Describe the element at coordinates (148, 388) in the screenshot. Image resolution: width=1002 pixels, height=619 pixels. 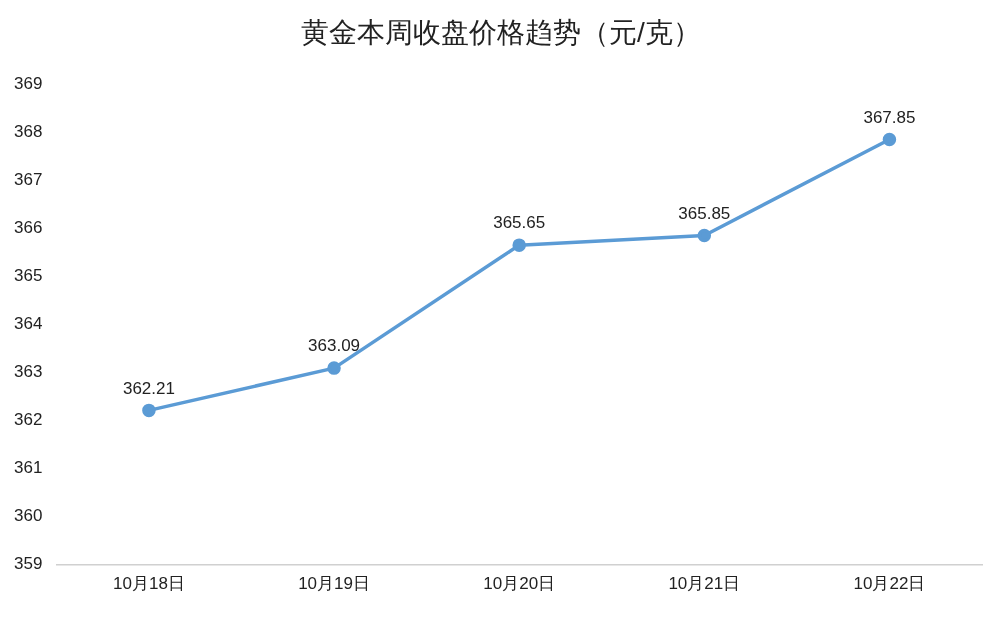
I see `data-label: 362.21` at that location.